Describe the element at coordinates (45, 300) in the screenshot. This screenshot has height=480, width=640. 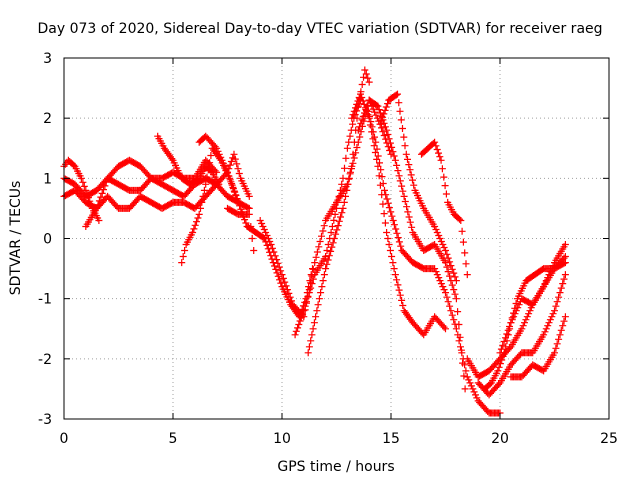
I see `y-tick-label: -1` at that location.